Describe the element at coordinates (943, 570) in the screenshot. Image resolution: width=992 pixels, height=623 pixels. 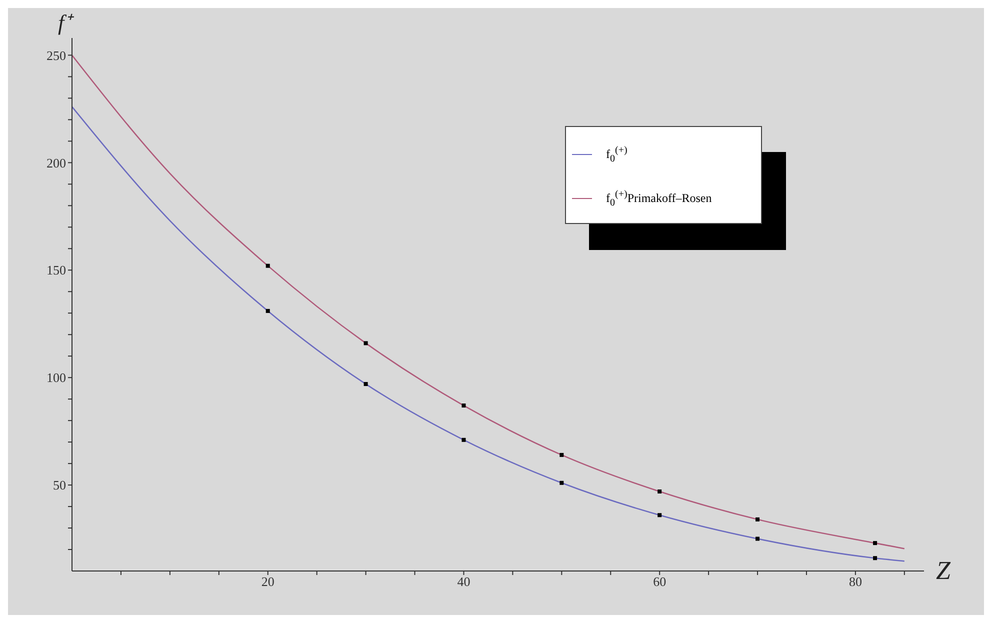
I see `x-axis-title: Z` at that location.